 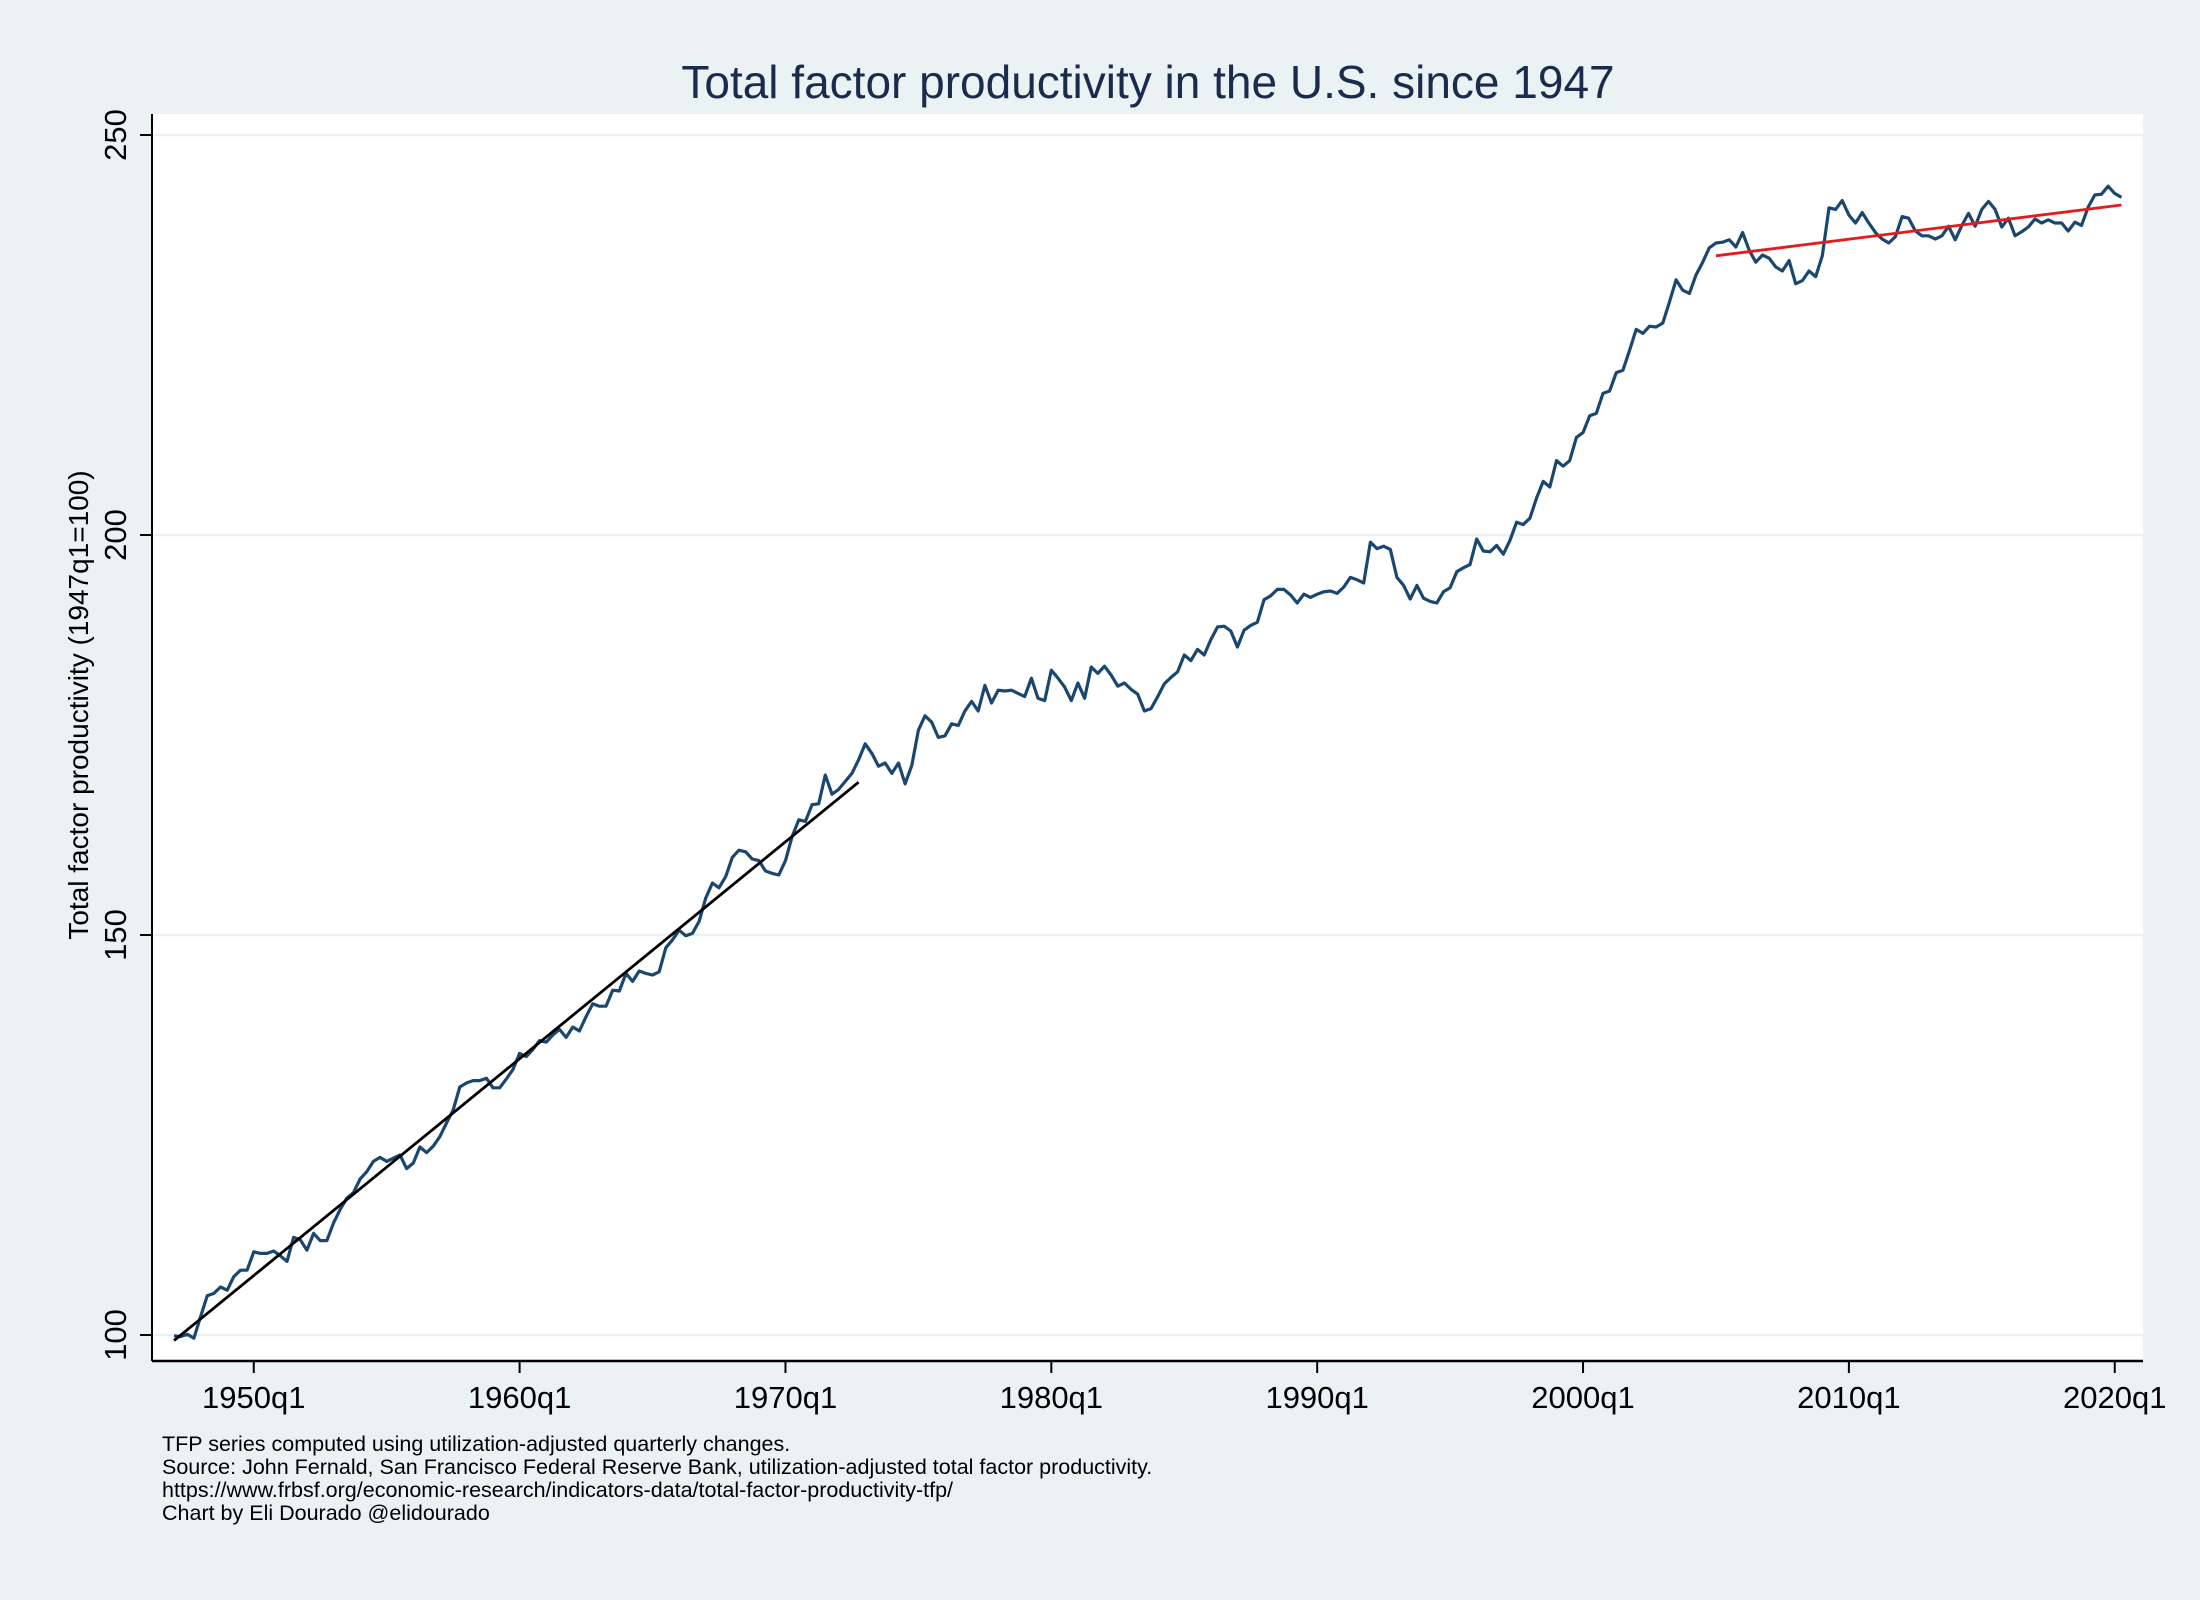 I want to click on footnote-credit: Chart by Eli Dourado @elidourado, so click(x=326, y=1513).